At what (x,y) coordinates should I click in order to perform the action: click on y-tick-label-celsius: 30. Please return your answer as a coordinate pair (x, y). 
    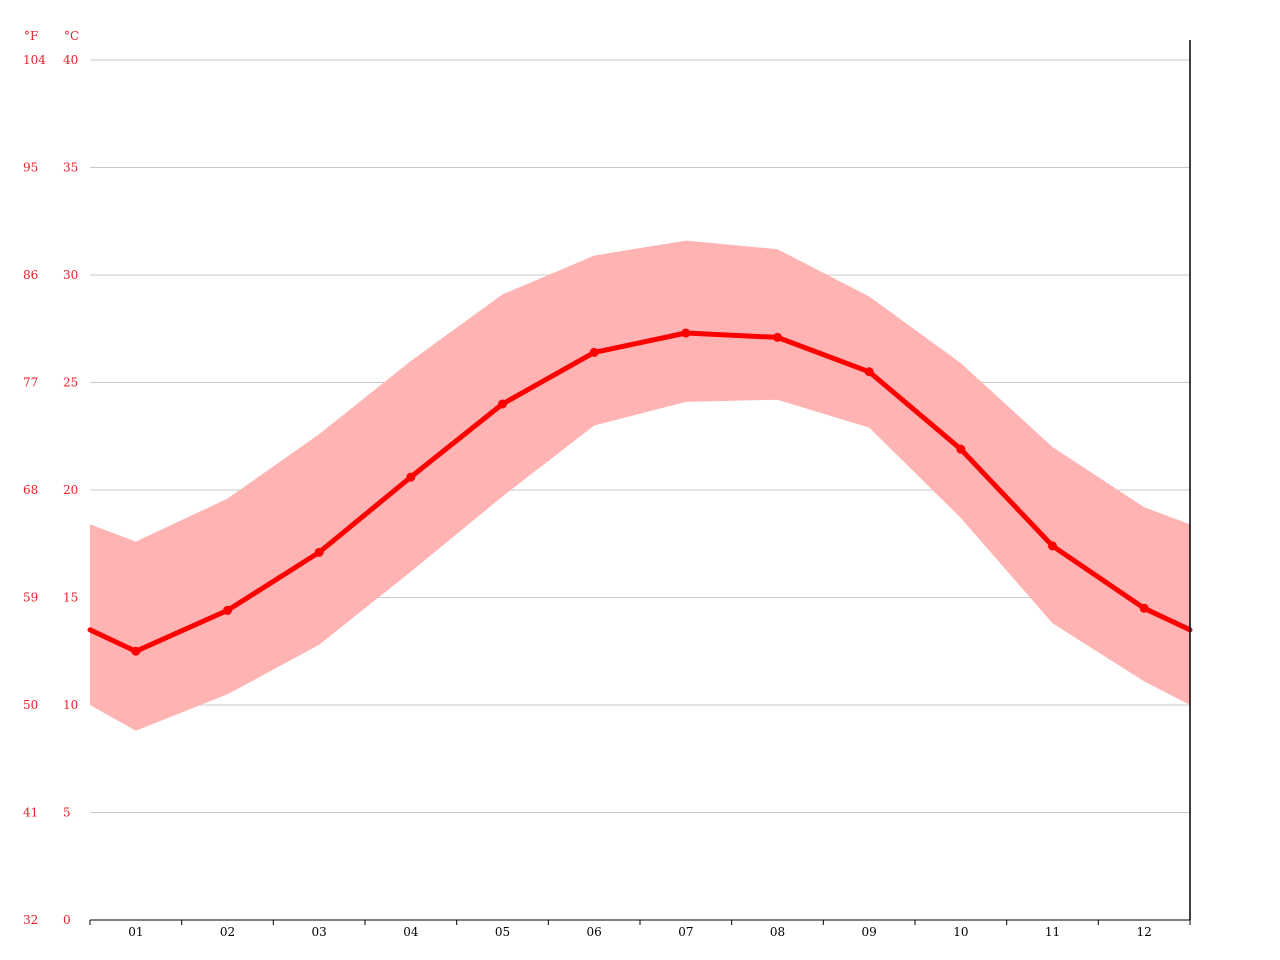
    Looking at the image, I should click on (70, 275).